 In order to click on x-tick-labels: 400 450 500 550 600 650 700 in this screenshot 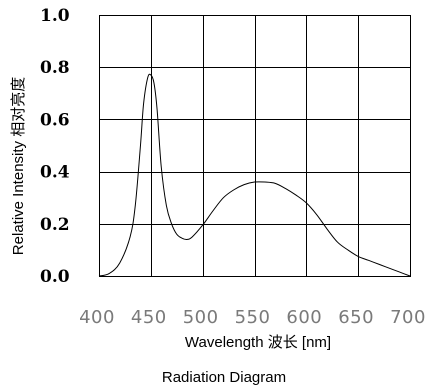, I will do `click(252, 317)`.